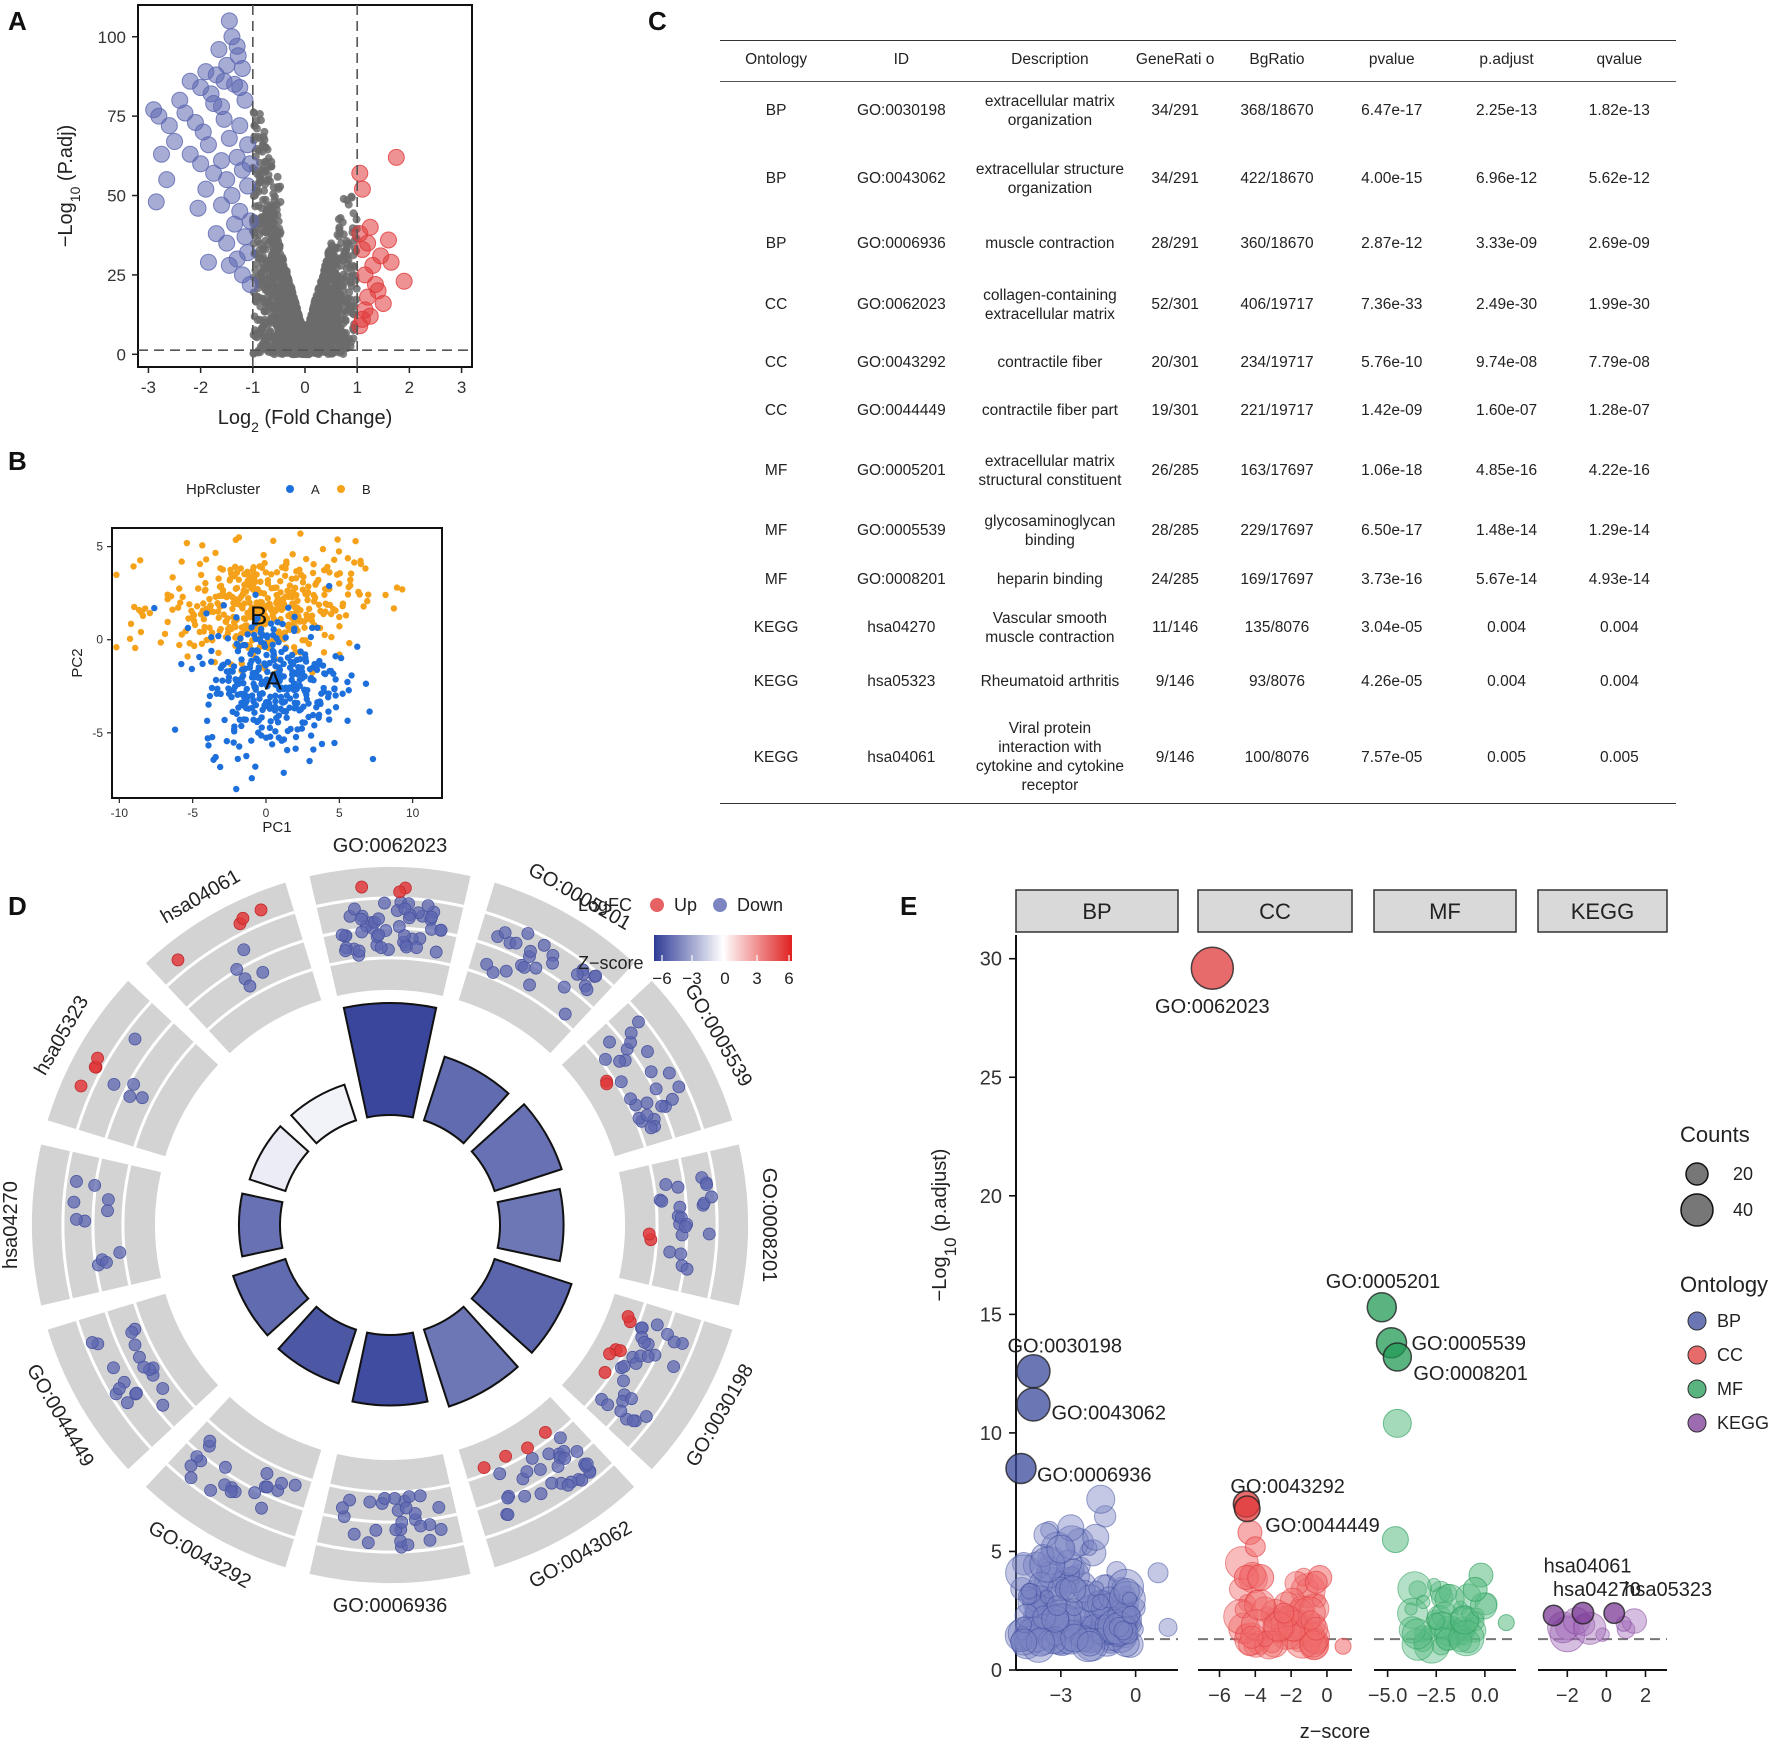  What do you see at coordinates (1175, 757) in the screenshot?
I see `table-cell-generatio: 9/146` at bounding box center [1175, 757].